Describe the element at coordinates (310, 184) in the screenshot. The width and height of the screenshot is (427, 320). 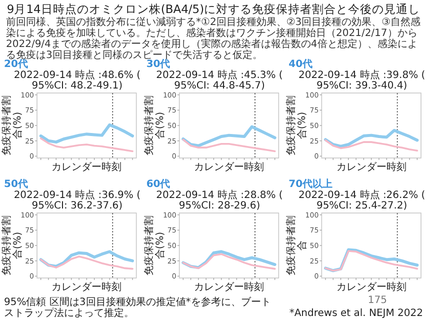
I see `chart-title: 70代以上` at that location.